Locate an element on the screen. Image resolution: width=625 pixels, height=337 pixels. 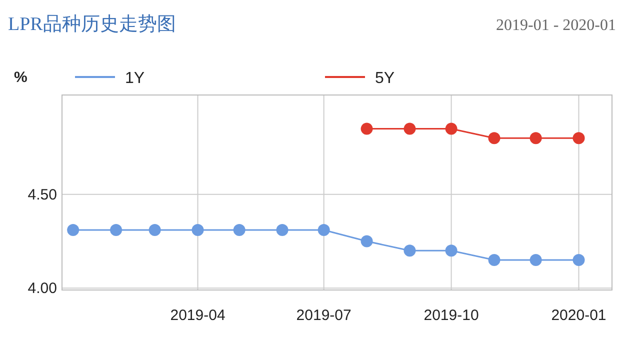
y-tick-label: 4.00 is located at coordinates (42, 289).